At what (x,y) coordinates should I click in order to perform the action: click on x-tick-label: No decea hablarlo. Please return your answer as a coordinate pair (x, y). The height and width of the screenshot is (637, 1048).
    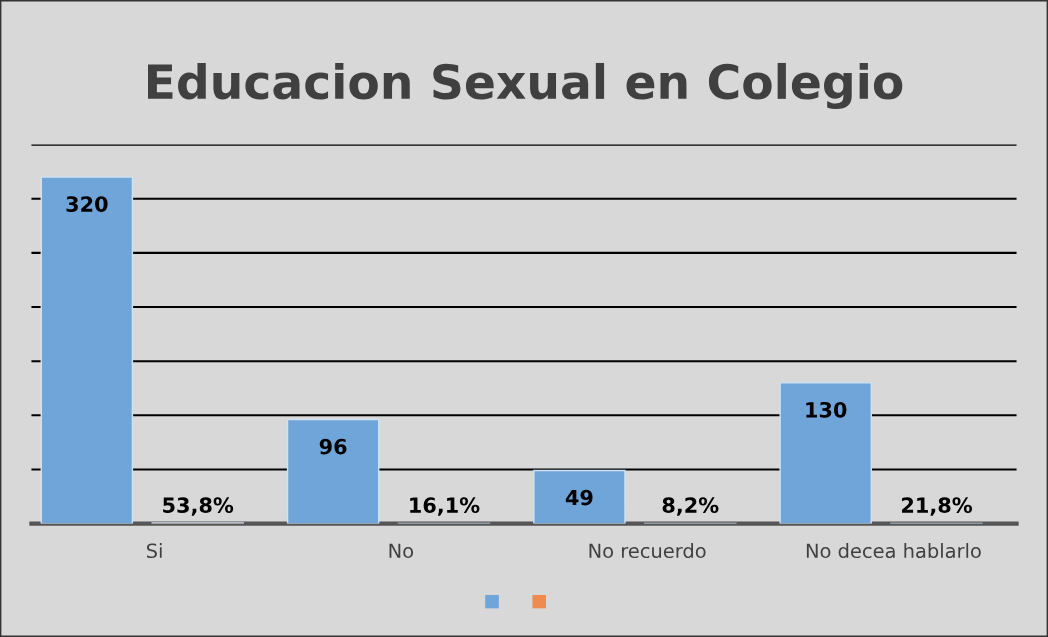
    Looking at the image, I should click on (893, 551).